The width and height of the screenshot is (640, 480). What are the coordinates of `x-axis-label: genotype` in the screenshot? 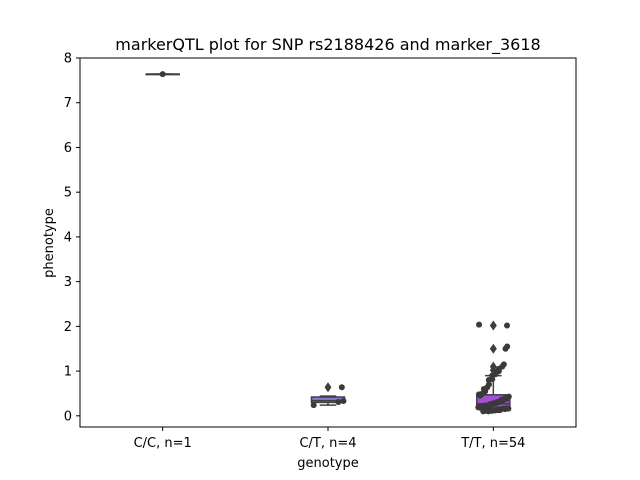 It's located at (327, 463).